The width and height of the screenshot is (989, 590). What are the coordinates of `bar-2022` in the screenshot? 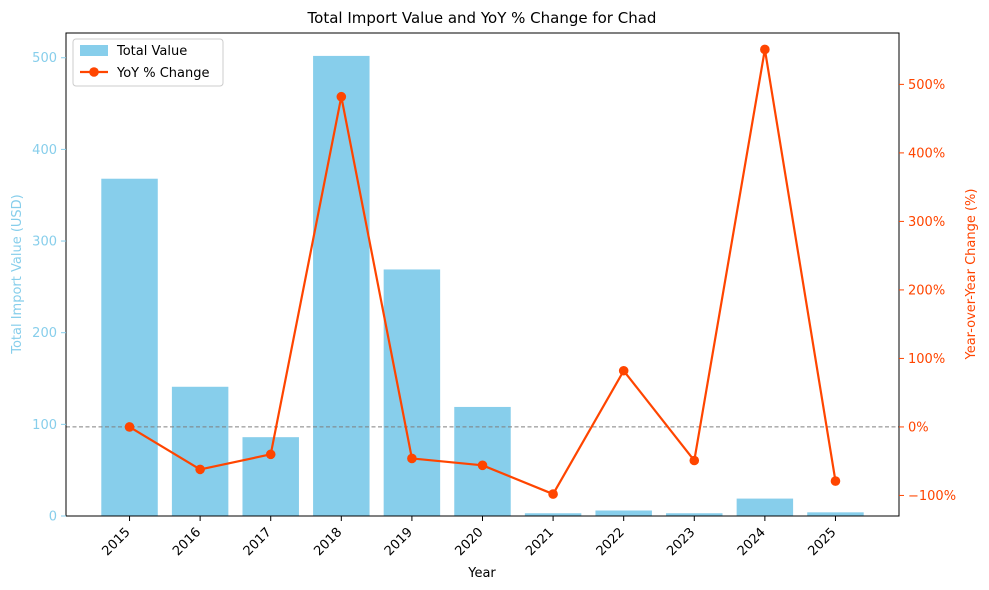 It's located at (623, 513).